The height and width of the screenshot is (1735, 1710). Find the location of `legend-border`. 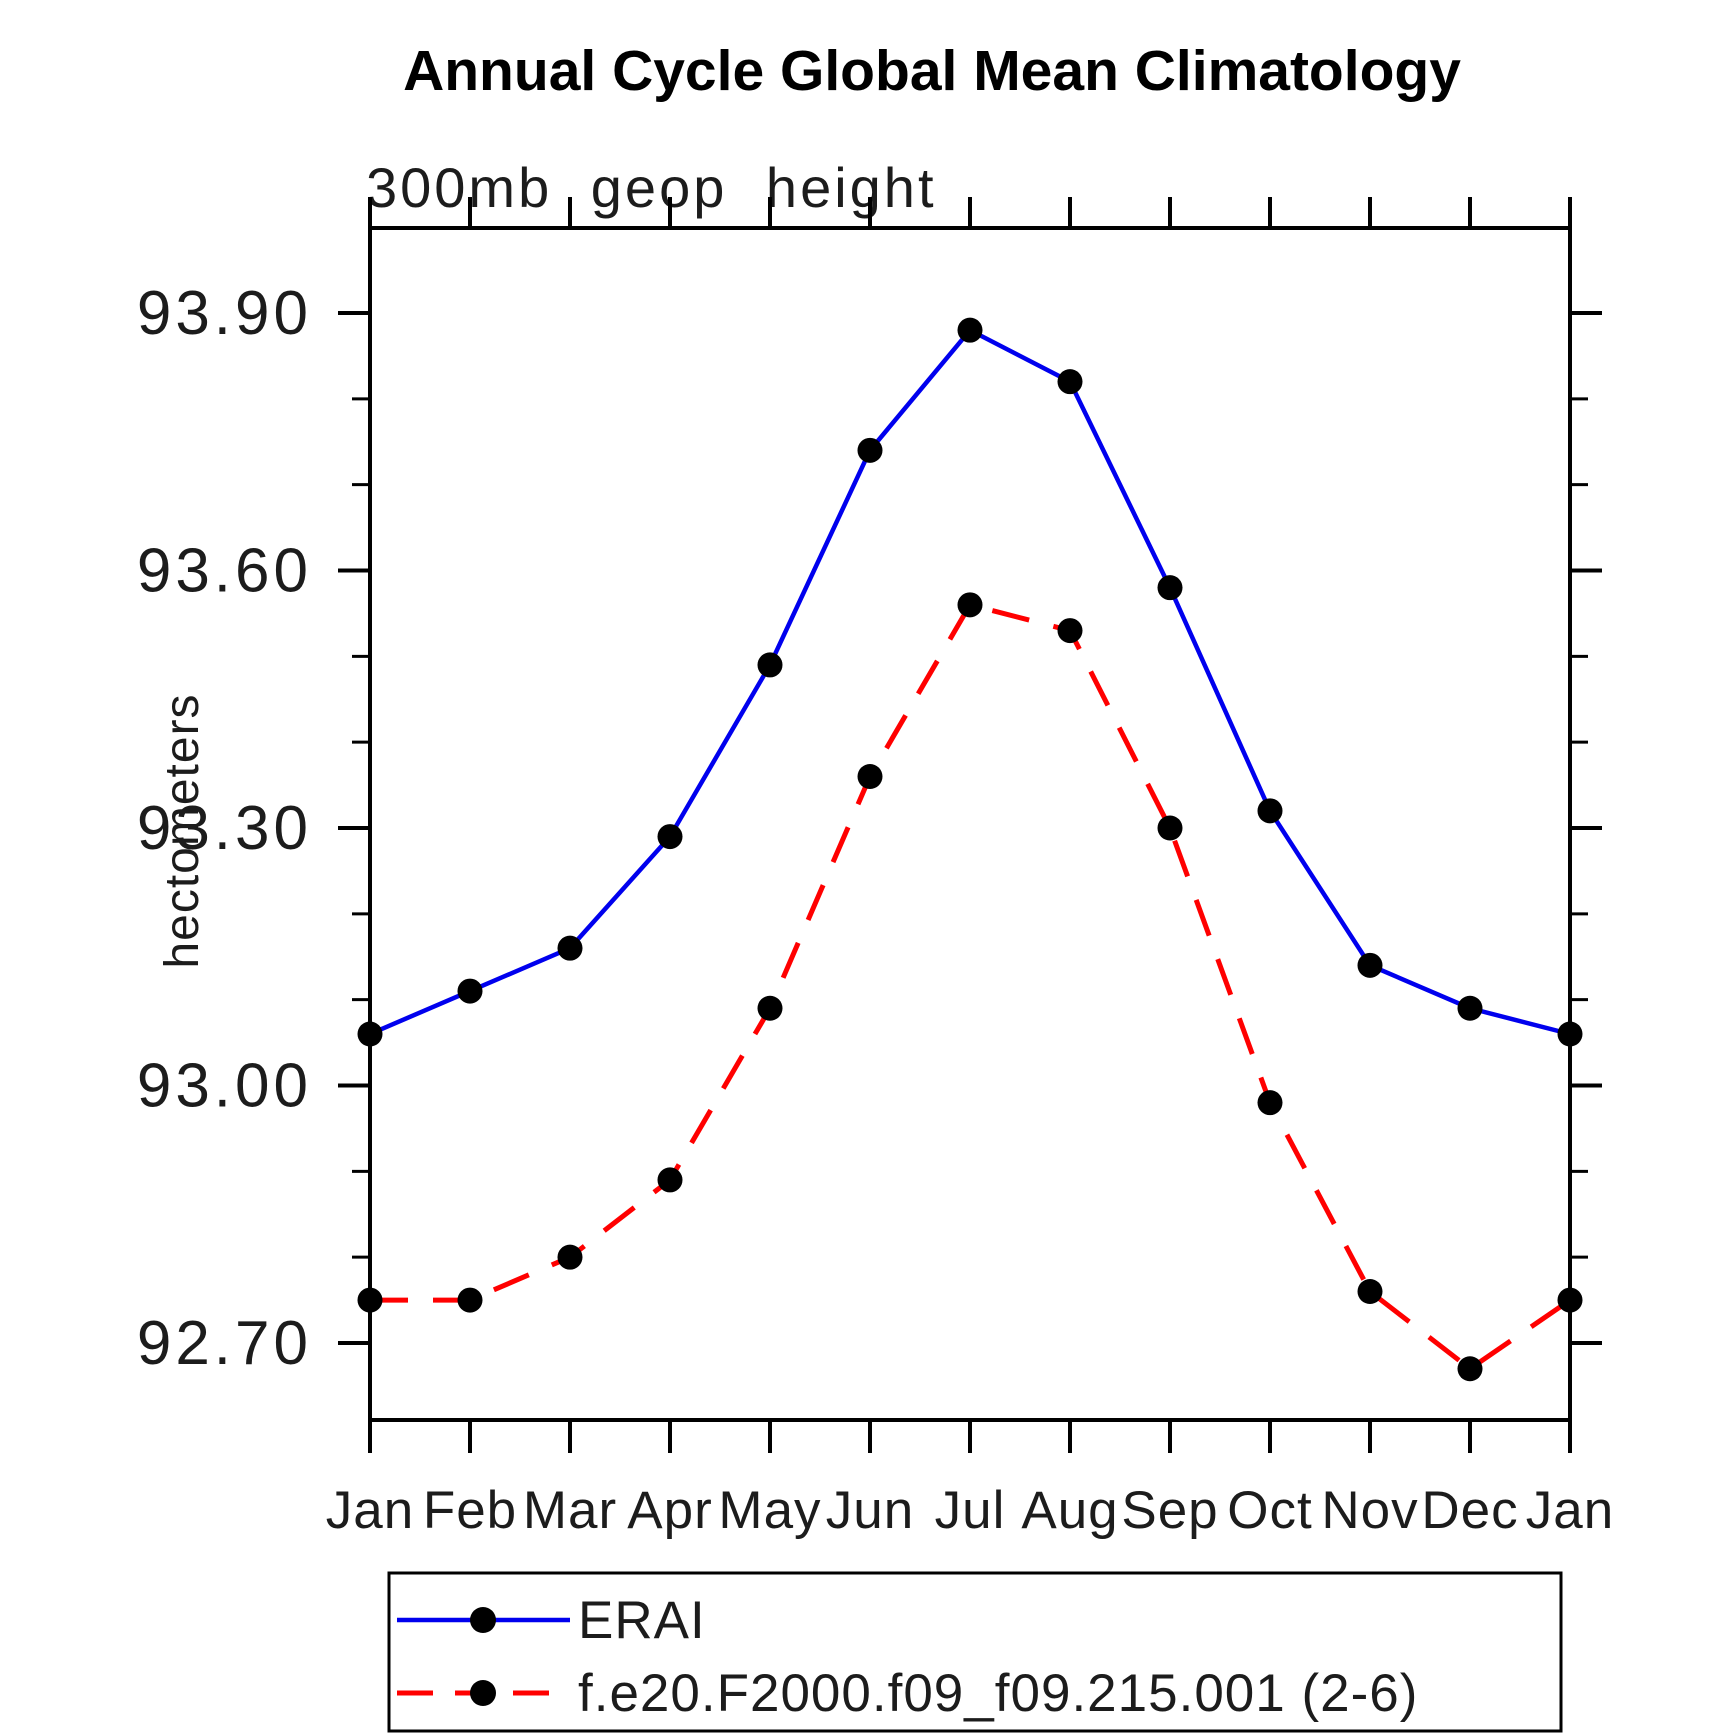

legend-border is located at coordinates (975, 1652).